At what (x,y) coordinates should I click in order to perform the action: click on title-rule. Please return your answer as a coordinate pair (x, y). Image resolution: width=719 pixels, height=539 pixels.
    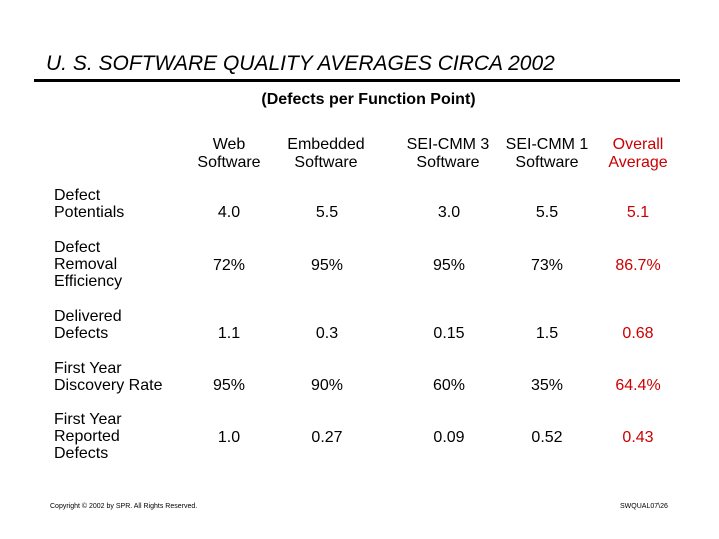
    Looking at the image, I should click on (357, 80).